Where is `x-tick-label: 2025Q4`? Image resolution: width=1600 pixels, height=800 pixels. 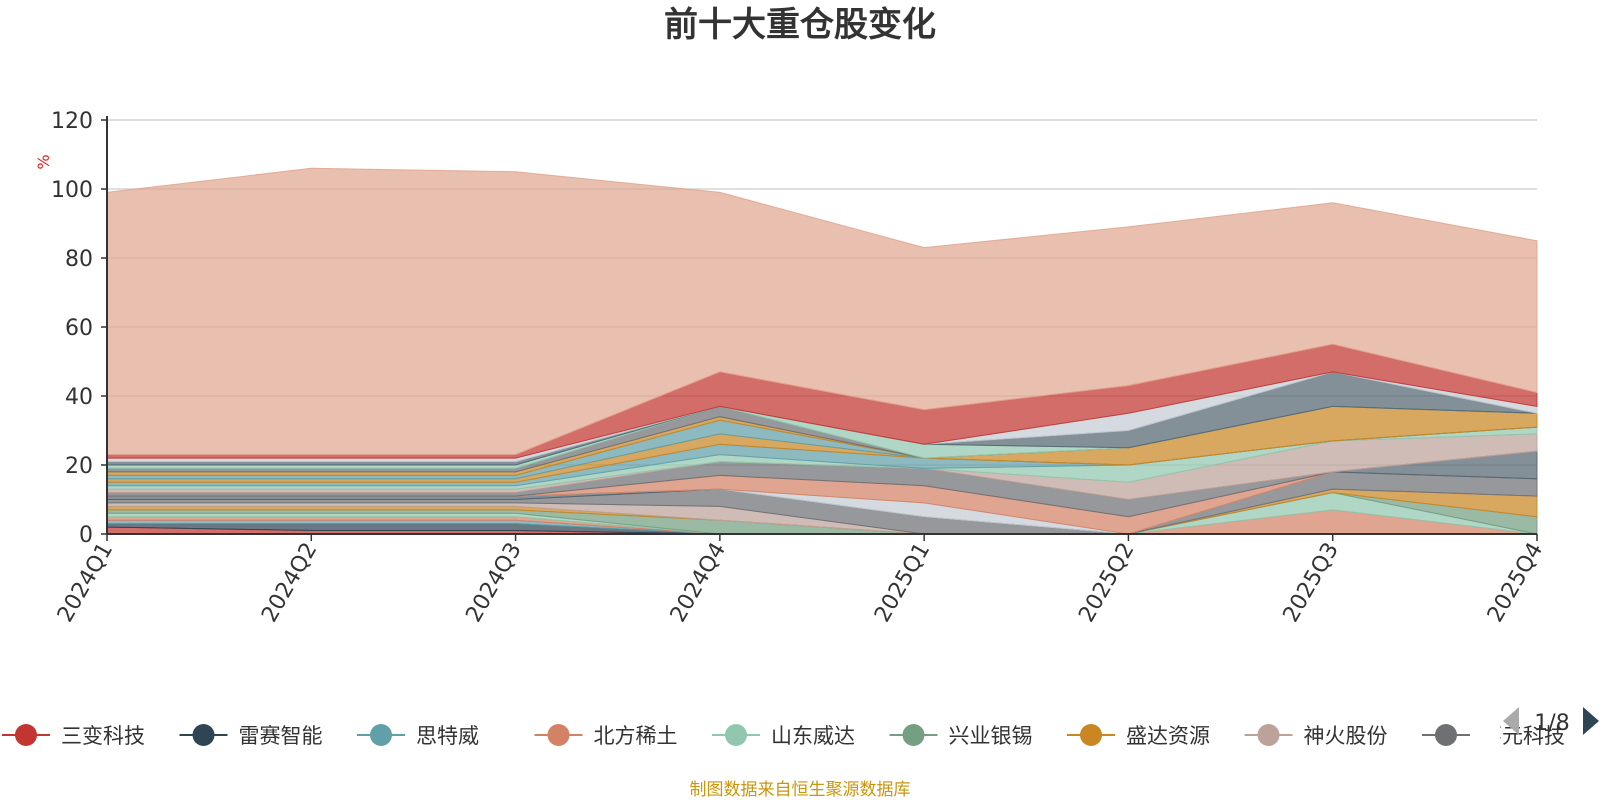
x-tick-label: 2025Q4 is located at coordinates (1515, 583).